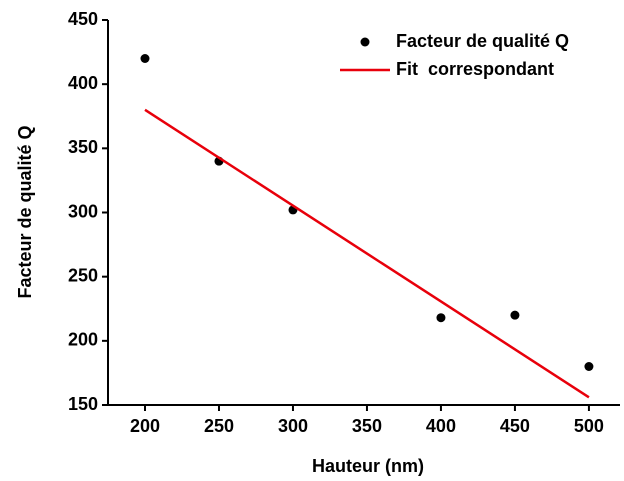 This screenshot has height=481, width=624. What do you see at coordinates (83, 211) in the screenshot?
I see `y-tick-label: 300` at bounding box center [83, 211].